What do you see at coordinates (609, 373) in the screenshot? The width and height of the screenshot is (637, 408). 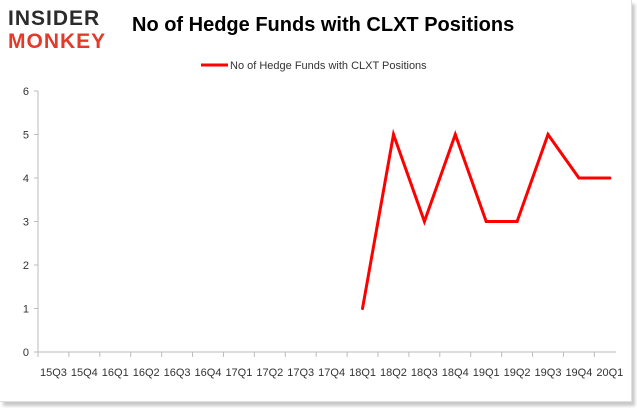 I see `x-tick-label: 20Q1` at bounding box center [609, 373].